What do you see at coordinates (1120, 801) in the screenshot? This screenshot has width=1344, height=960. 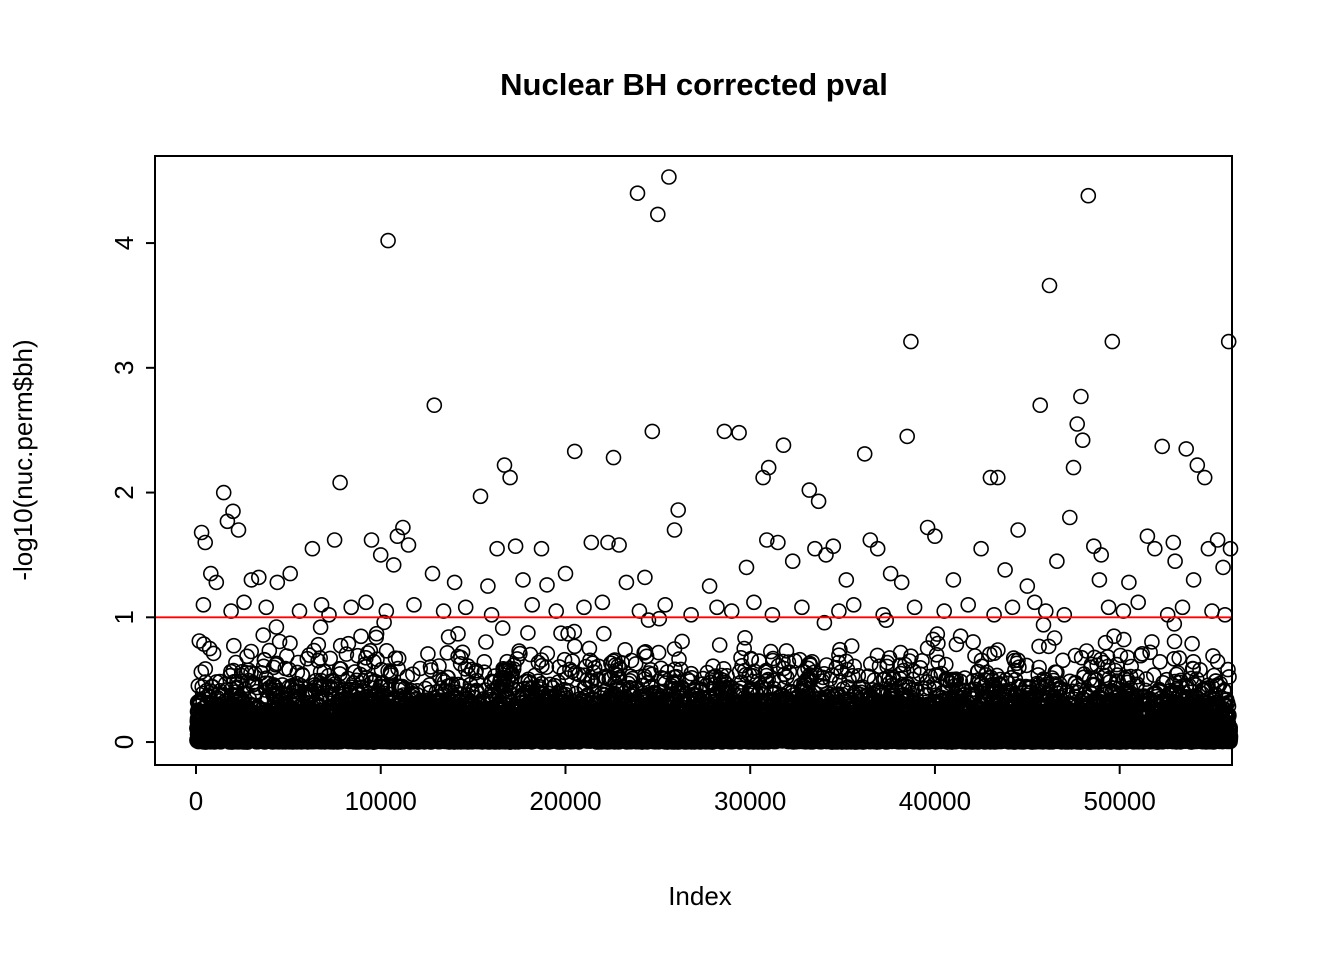 I see `tick-label: 50000` at bounding box center [1120, 801].